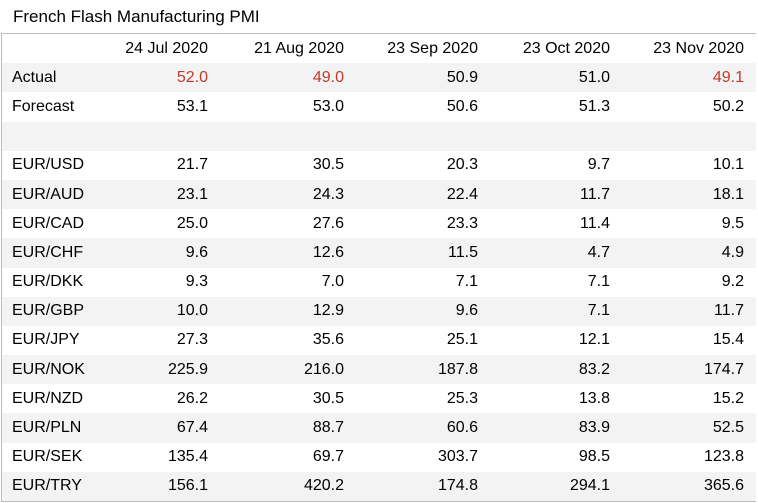 This screenshot has height=503, width=758. I want to click on table-cell: 60.6, so click(423, 428).